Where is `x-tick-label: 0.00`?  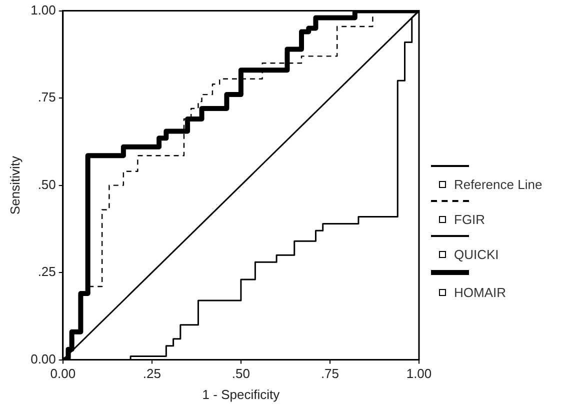 x-tick-label: 0.00 is located at coordinates (63, 374).